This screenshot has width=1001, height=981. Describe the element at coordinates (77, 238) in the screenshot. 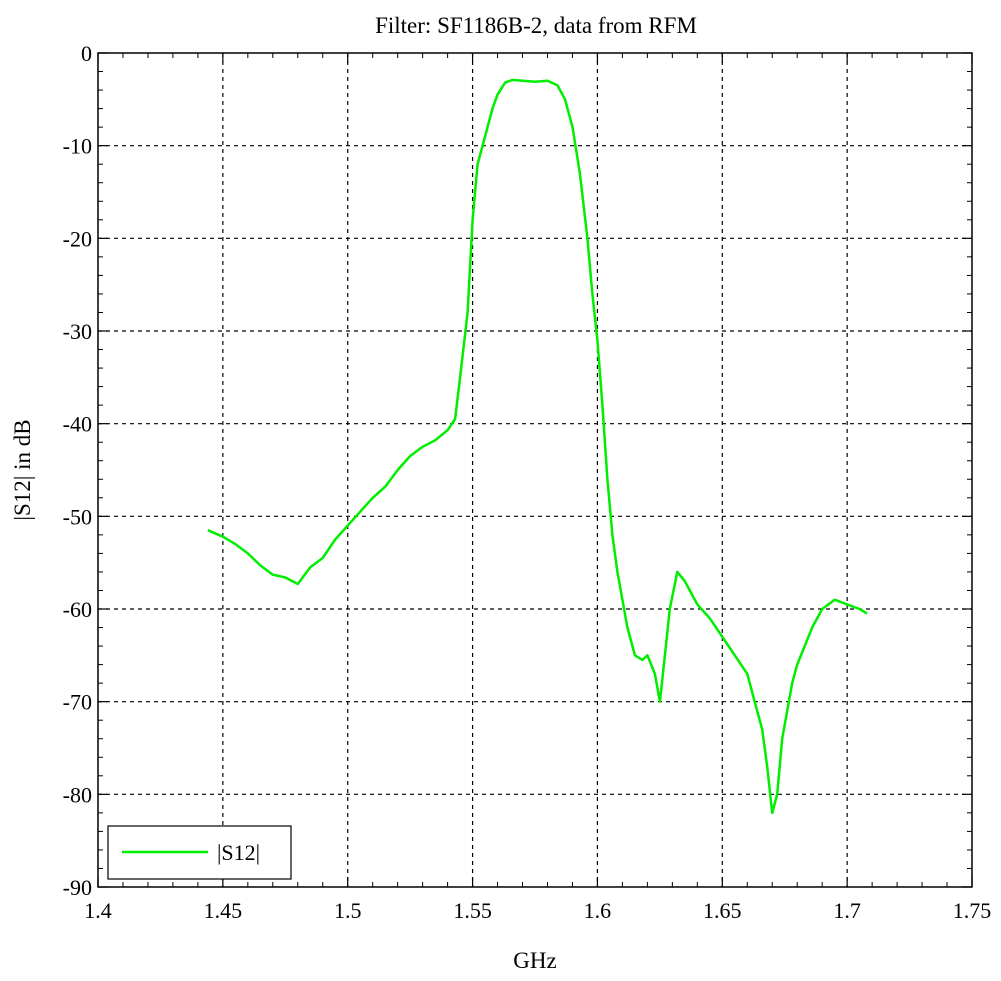

I see `y-tick-label: -20` at that location.